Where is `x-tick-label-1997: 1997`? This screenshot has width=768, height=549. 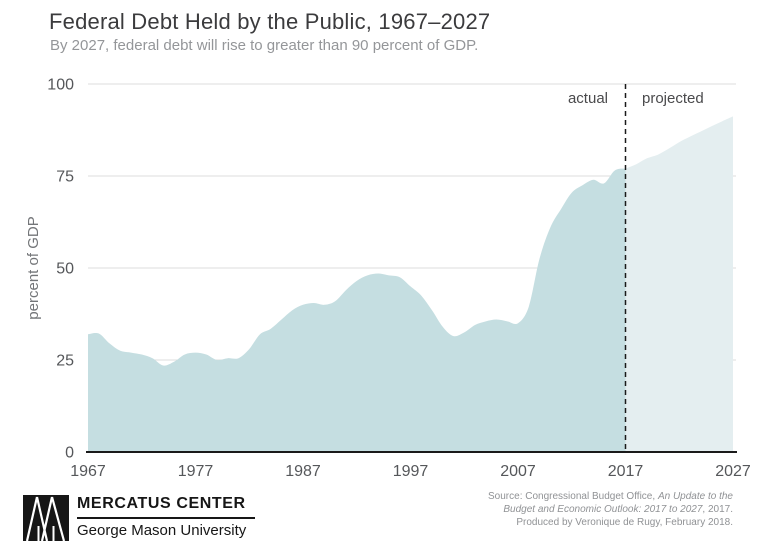
x-tick-label-1997: 1997 is located at coordinates (411, 471).